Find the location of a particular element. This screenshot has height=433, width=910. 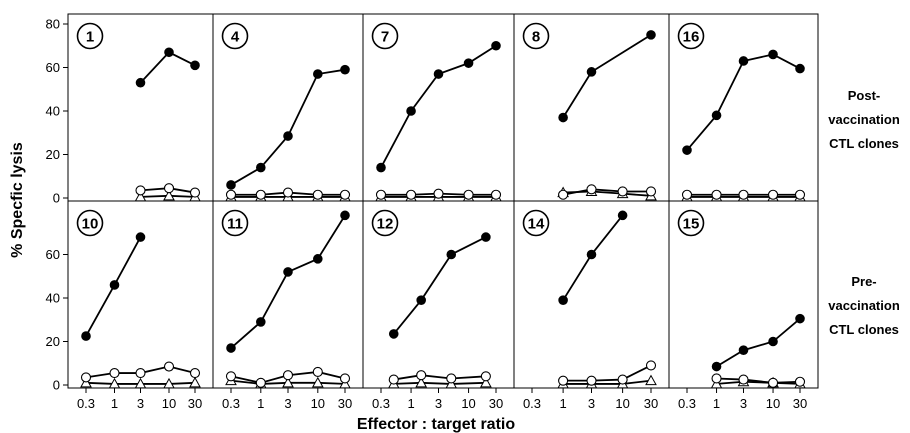

clone-label: 11 is located at coordinates (235, 224).